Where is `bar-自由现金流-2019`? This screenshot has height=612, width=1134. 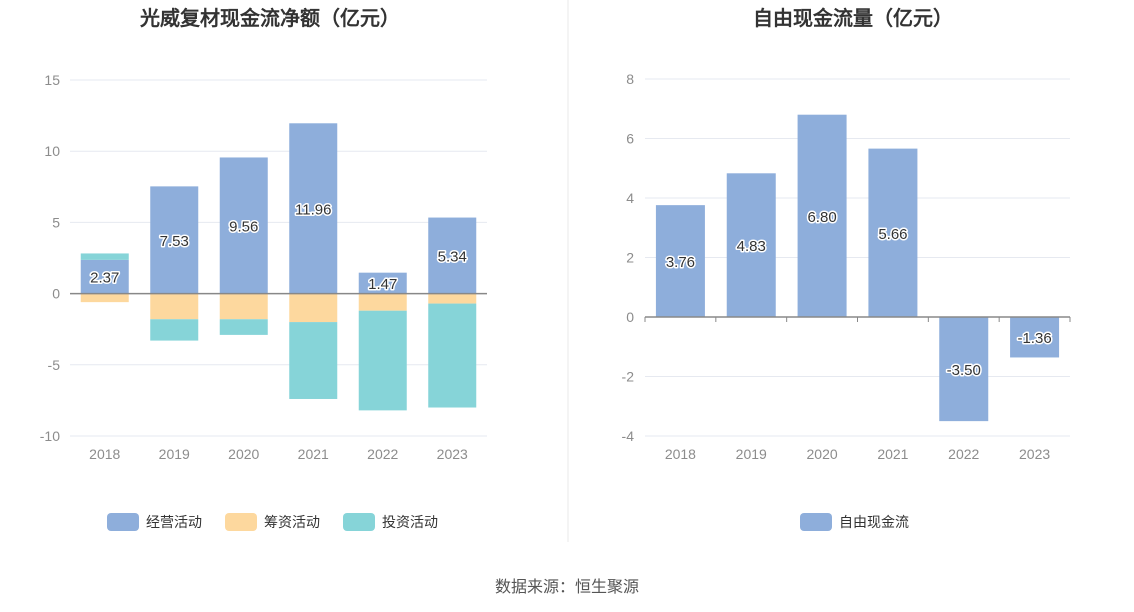
bar-自由现金流-2019 is located at coordinates (751, 245).